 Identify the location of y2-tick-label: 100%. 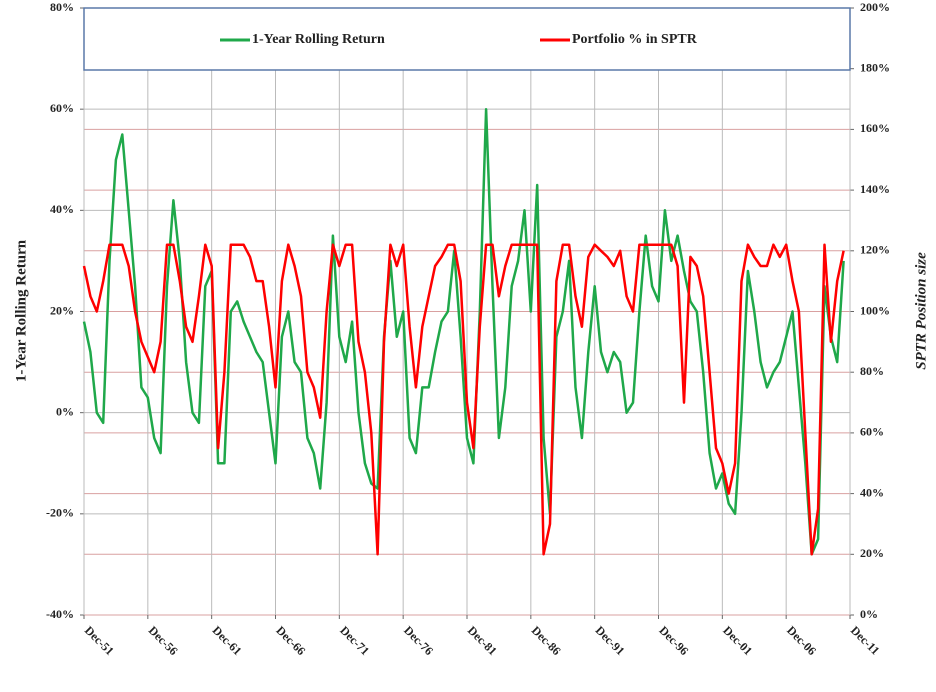
(875, 310).